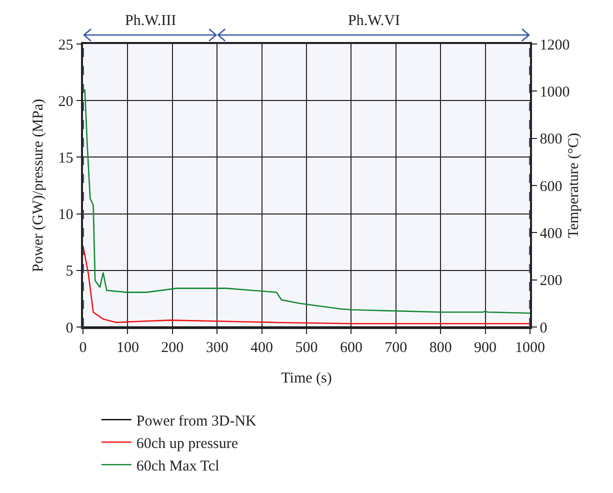 The image size is (613, 493). I want to click on y-axis-title: Power (GW)/pressure (MPa), so click(38, 185).